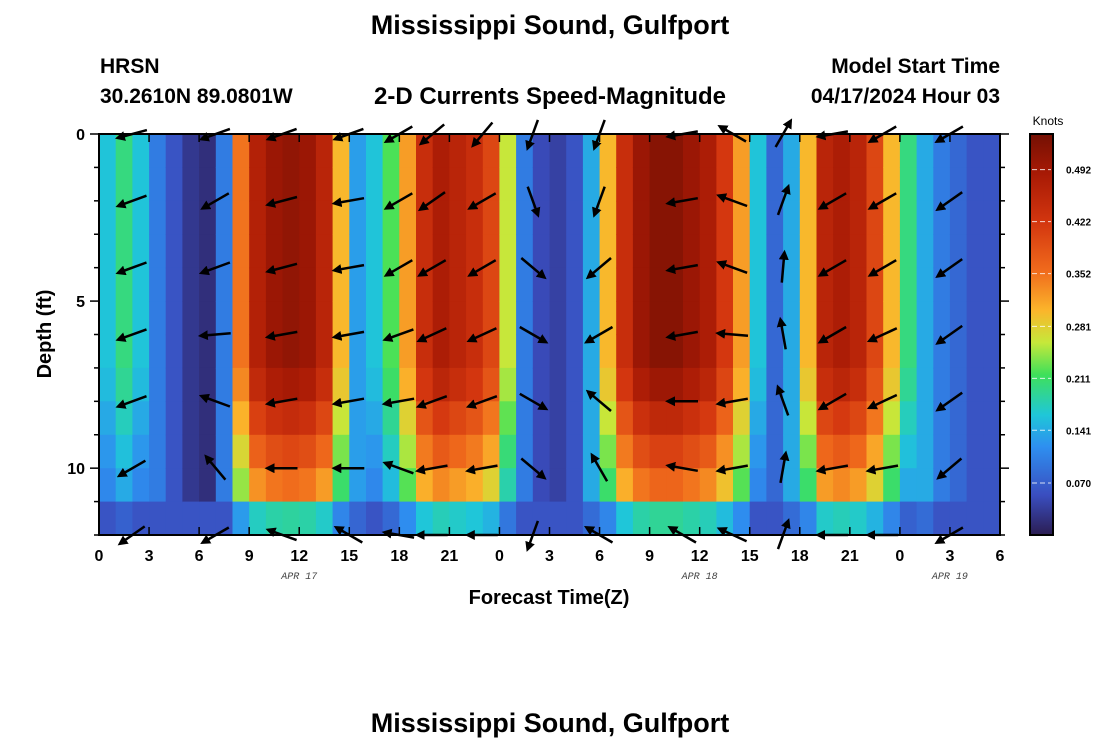 Image resolution: width=1100 pixels, height=750 pixels. What do you see at coordinates (1078, 431) in the screenshot?
I see `colorbar-tick-label: 0.141` at bounding box center [1078, 431].